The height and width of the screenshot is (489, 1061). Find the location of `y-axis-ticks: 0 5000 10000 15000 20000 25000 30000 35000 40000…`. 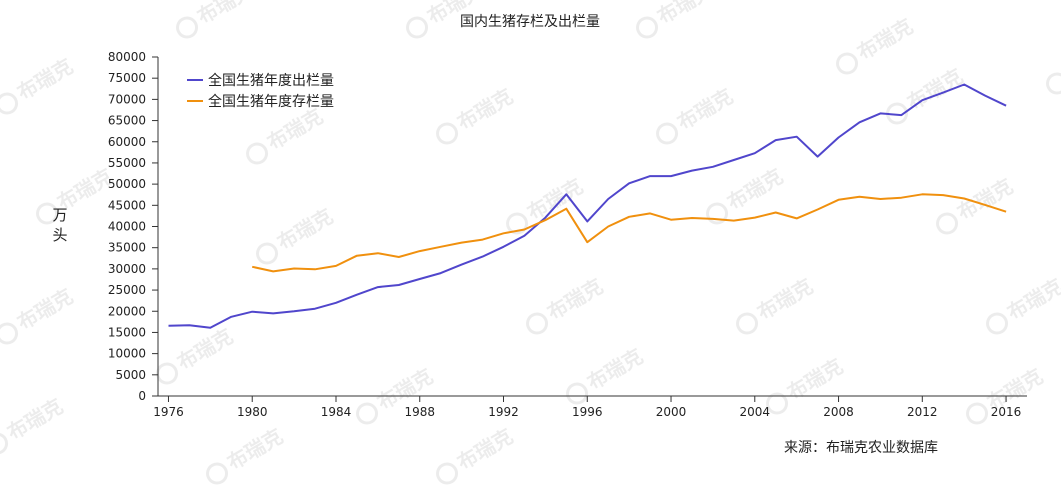

y-axis-ticks: 0 5000 10000 15000 20000 25000 30000 35000 40000… is located at coordinates (133, 226).